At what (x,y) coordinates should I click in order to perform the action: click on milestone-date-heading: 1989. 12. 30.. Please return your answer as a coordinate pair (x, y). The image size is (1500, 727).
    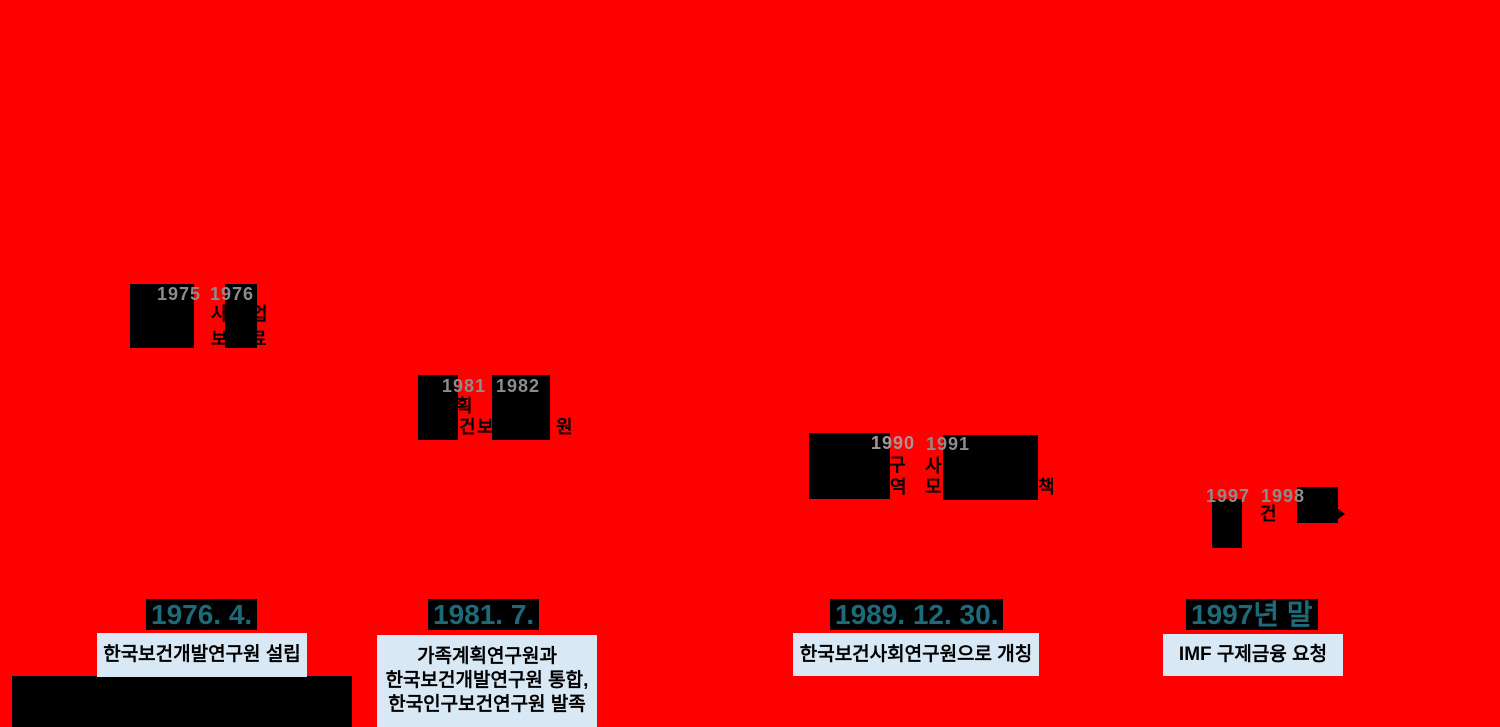
    Looking at the image, I should click on (917, 614).